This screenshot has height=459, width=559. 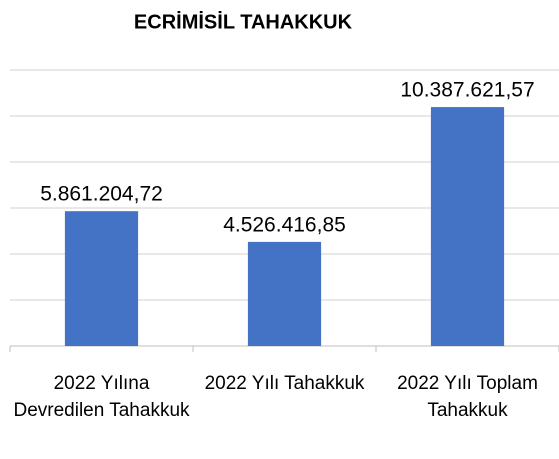 What do you see at coordinates (467, 397) in the screenshot?
I see `x-tick-label: 2022 Yılı Toplam Tahakkuk` at bounding box center [467, 397].